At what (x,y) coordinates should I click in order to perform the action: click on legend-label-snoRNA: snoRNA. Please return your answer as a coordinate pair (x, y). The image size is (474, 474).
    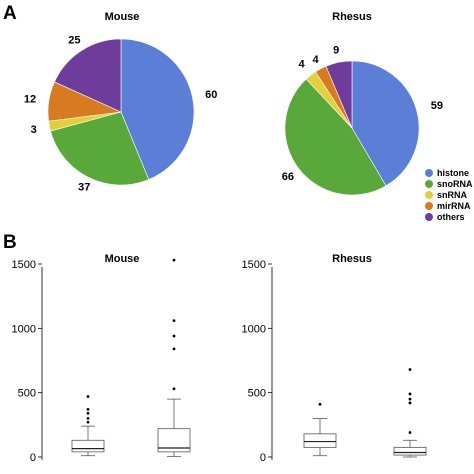
    Looking at the image, I should click on (455, 184).